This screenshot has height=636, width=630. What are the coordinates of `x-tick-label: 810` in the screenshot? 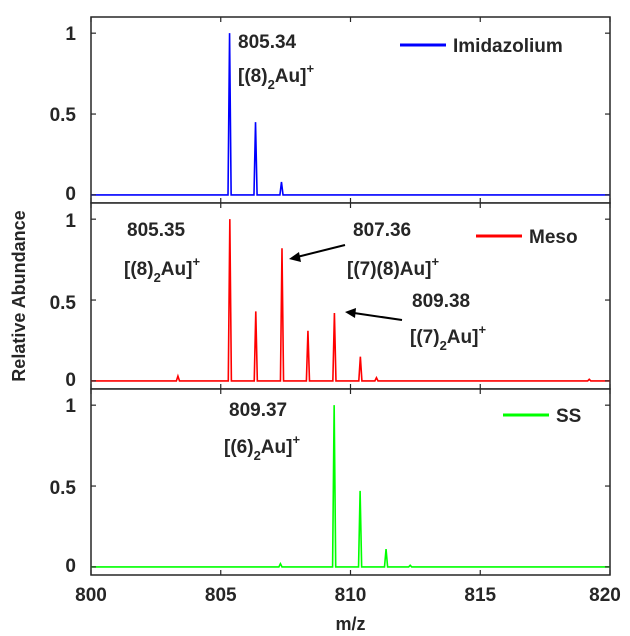 It's located at (351, 595).